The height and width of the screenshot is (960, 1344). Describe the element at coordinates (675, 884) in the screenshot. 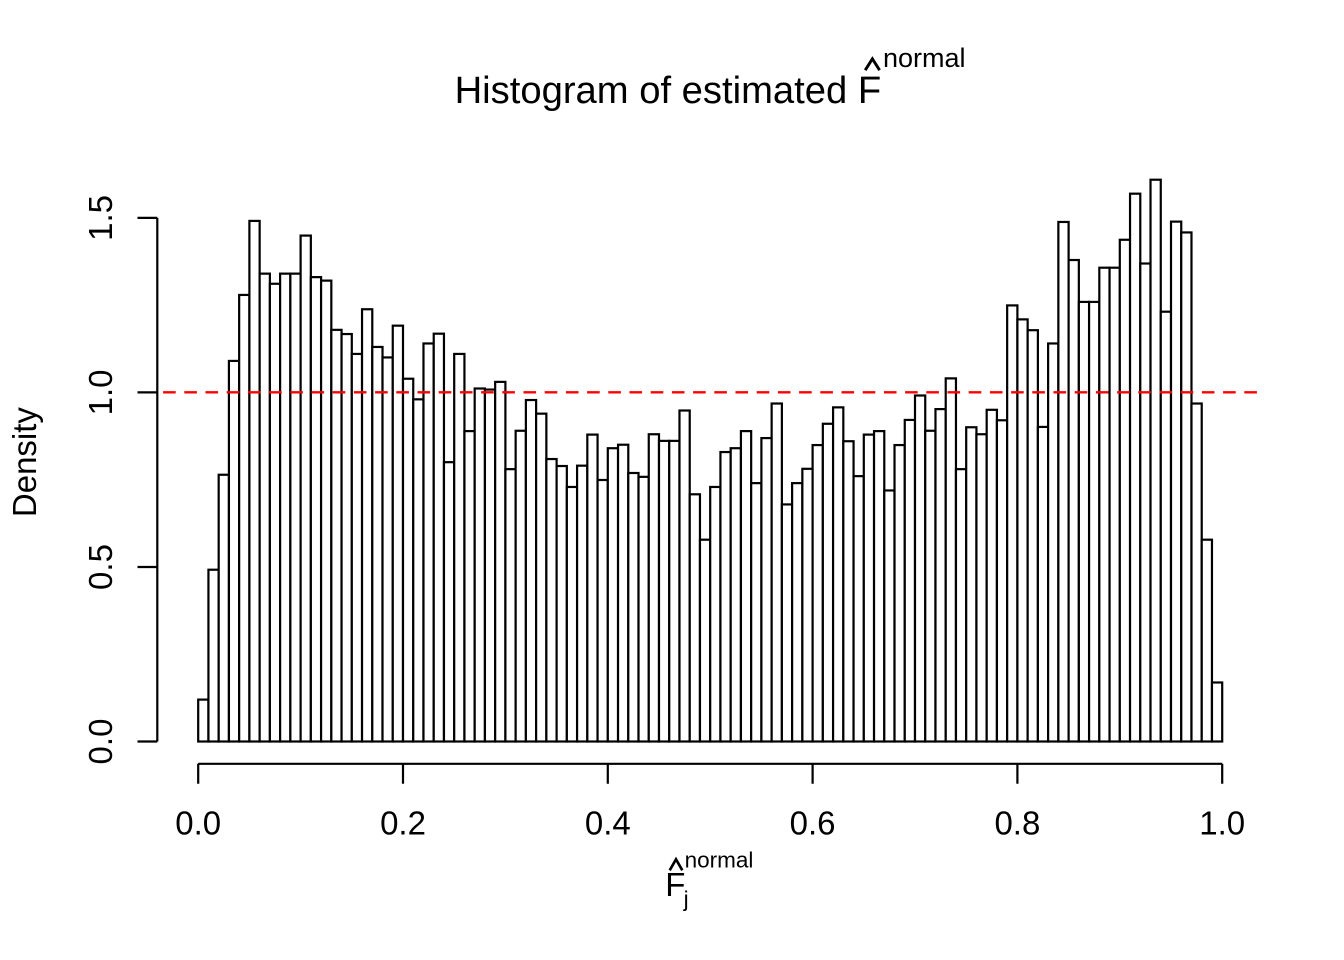

I see `svg-text: F` at that location.